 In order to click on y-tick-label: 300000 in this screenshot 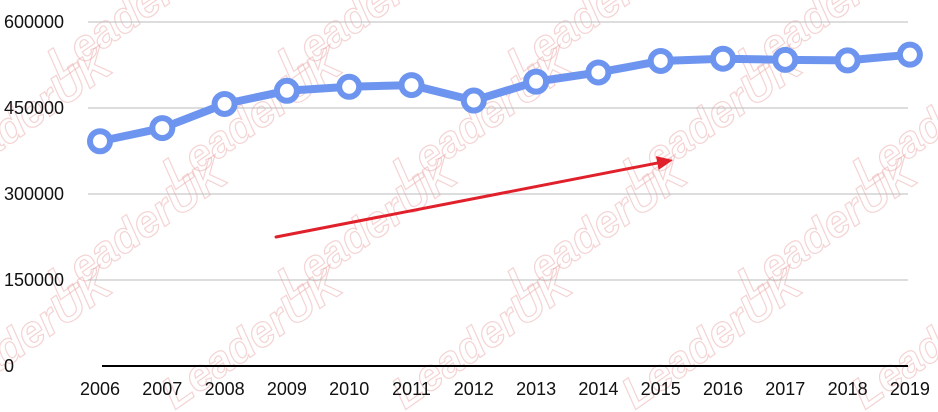, I will do `click(34, 194)`.